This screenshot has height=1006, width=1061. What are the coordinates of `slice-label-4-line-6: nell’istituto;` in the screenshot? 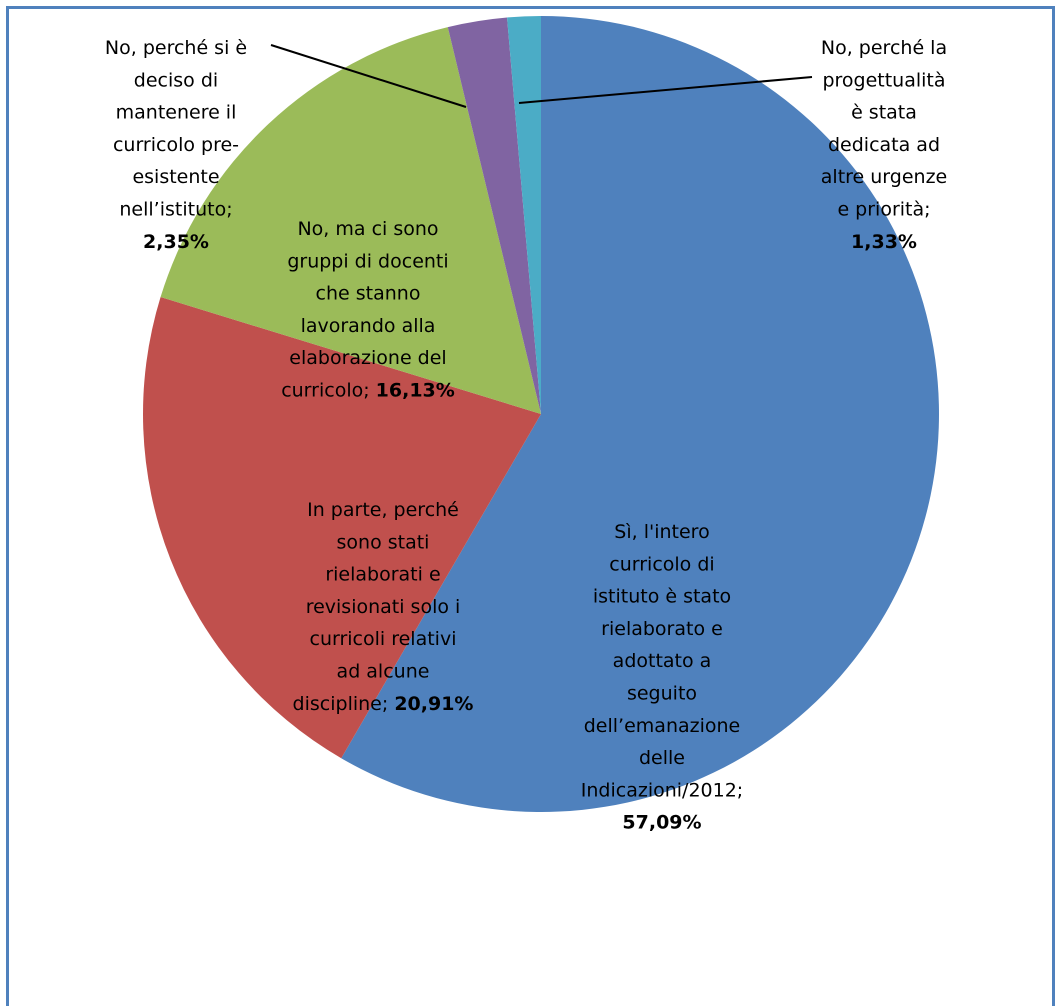 It's located at (175, 210).